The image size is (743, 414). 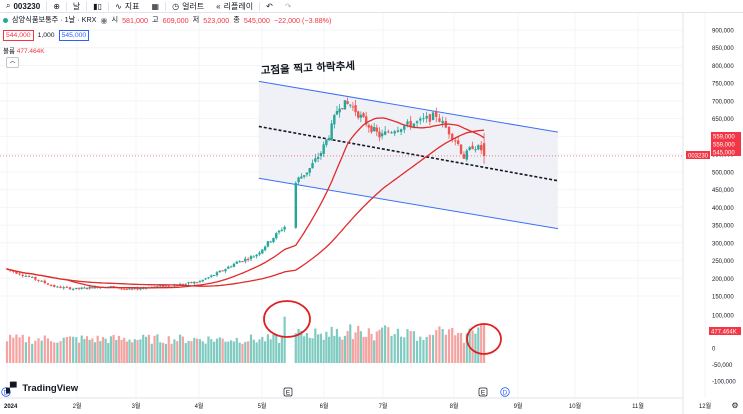 I want to click on volume-value: 477.464K, so click(x=30, y=51).